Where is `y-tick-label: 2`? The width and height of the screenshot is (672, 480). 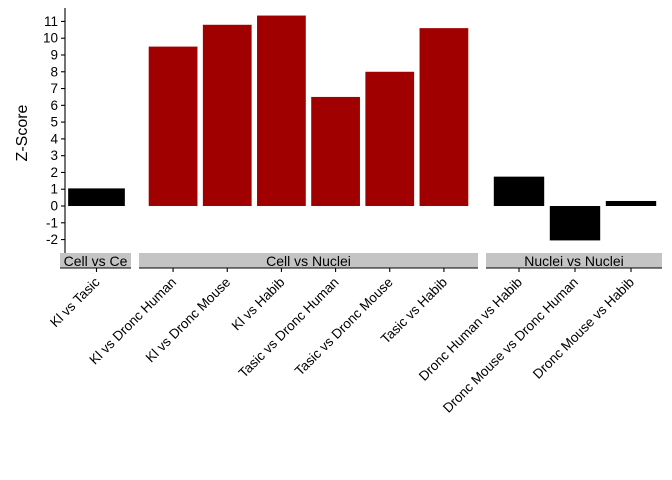 y-tick-label: 2 is located at coordinates (54, 172).